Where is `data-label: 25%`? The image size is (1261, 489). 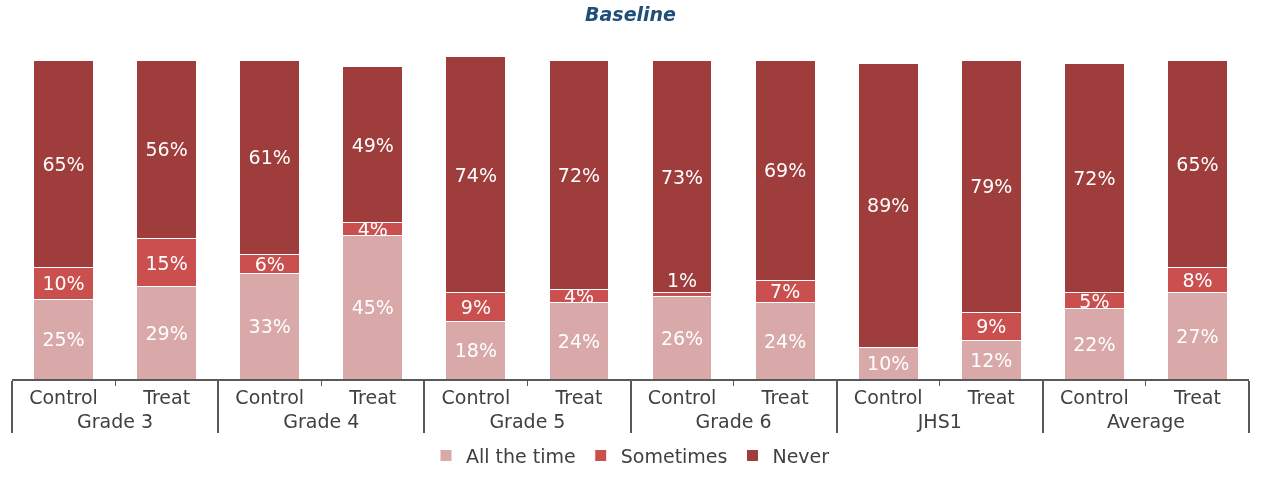
data-label: 25% is located at coordinates (63, 339).